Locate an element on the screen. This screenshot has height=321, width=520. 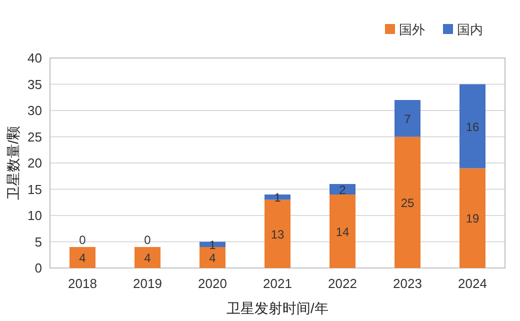
data-label: 2 is located at coordinates (342, 189).